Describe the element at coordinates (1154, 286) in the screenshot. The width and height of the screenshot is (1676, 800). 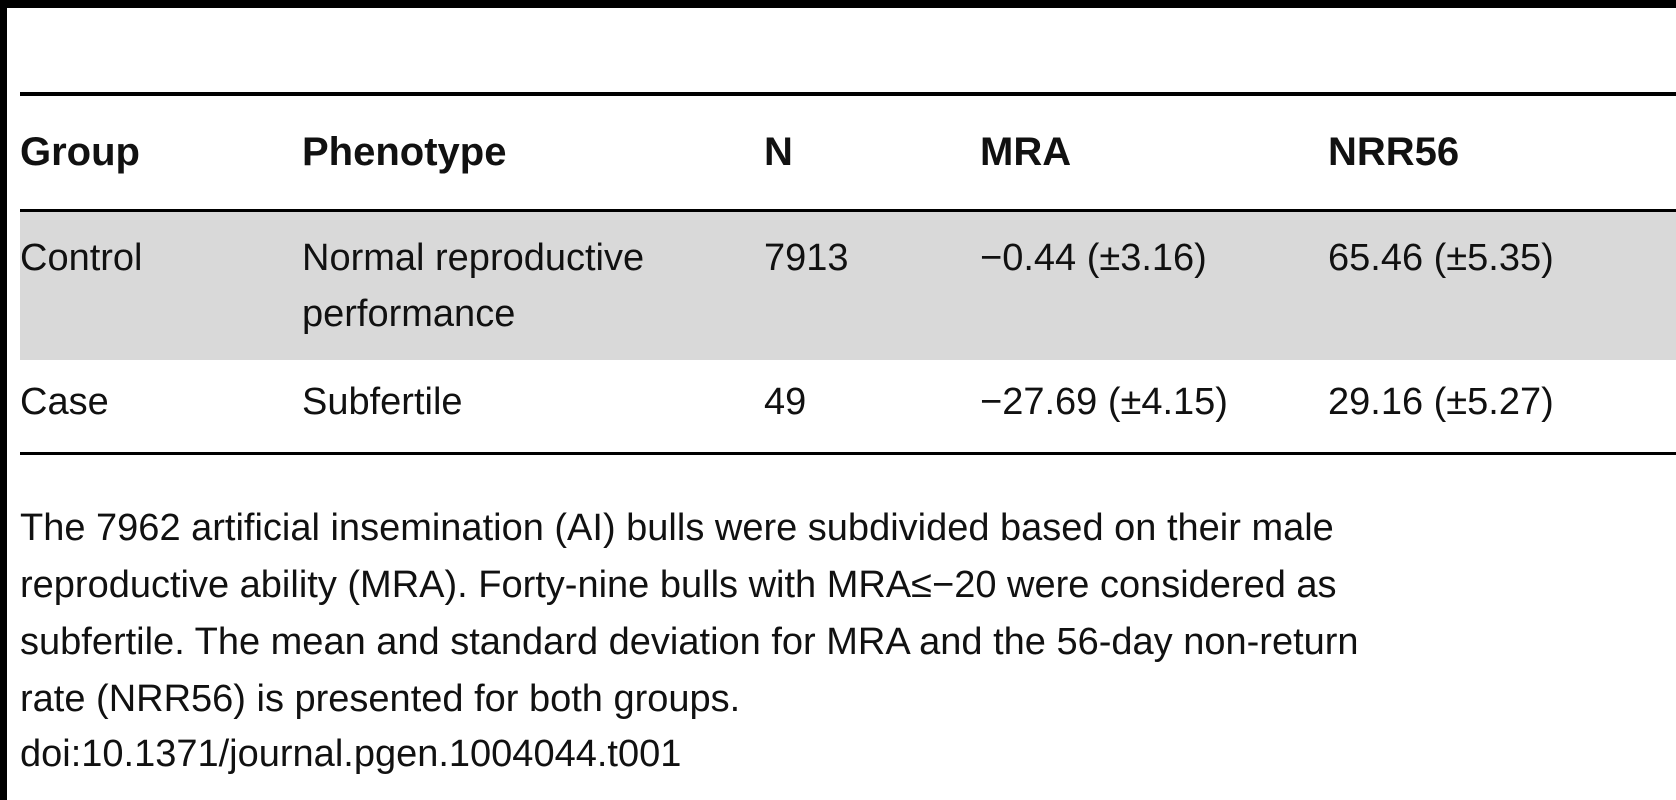
I see `cell-mra: −0.44 (±3.16)` at that location.